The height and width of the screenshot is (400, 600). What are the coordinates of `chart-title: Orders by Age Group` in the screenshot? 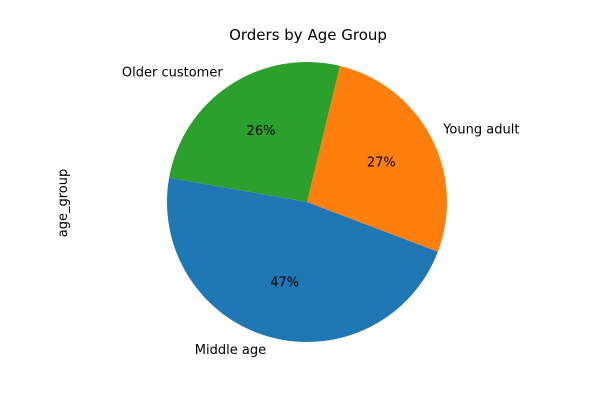 It's located at (308, 35).